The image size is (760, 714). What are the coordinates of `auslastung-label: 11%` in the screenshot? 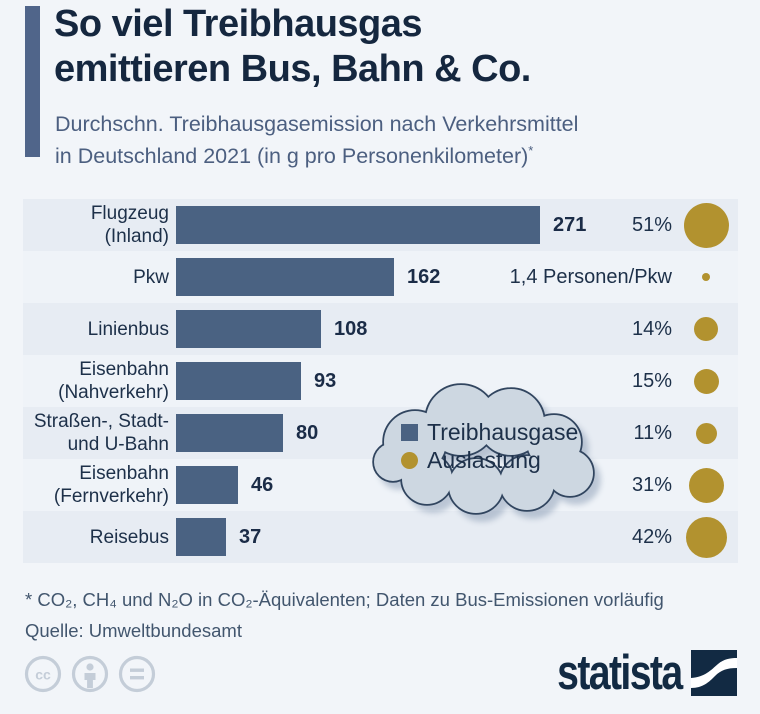 It's located at (652, 432).